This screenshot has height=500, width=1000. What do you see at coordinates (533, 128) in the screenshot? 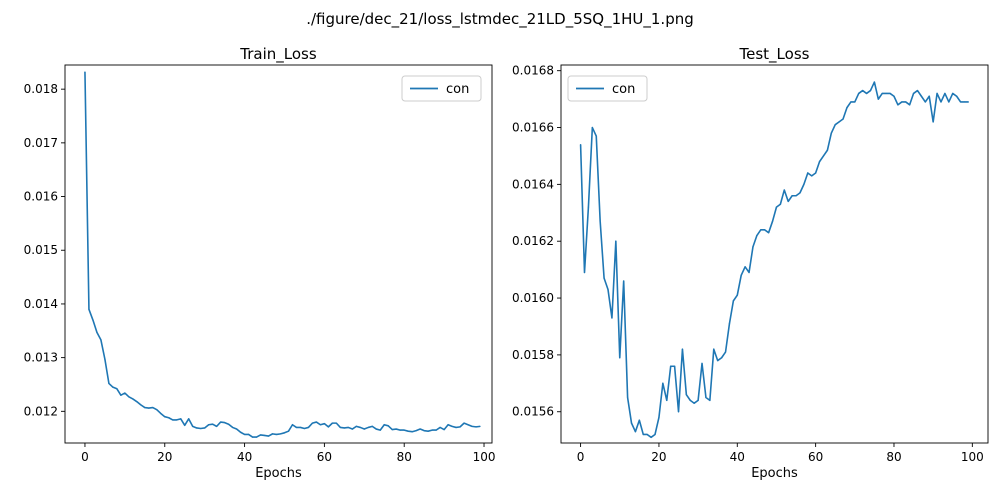
I see `test-loss-y-tick-label: 0.0166` at bounding box center [533, 128].